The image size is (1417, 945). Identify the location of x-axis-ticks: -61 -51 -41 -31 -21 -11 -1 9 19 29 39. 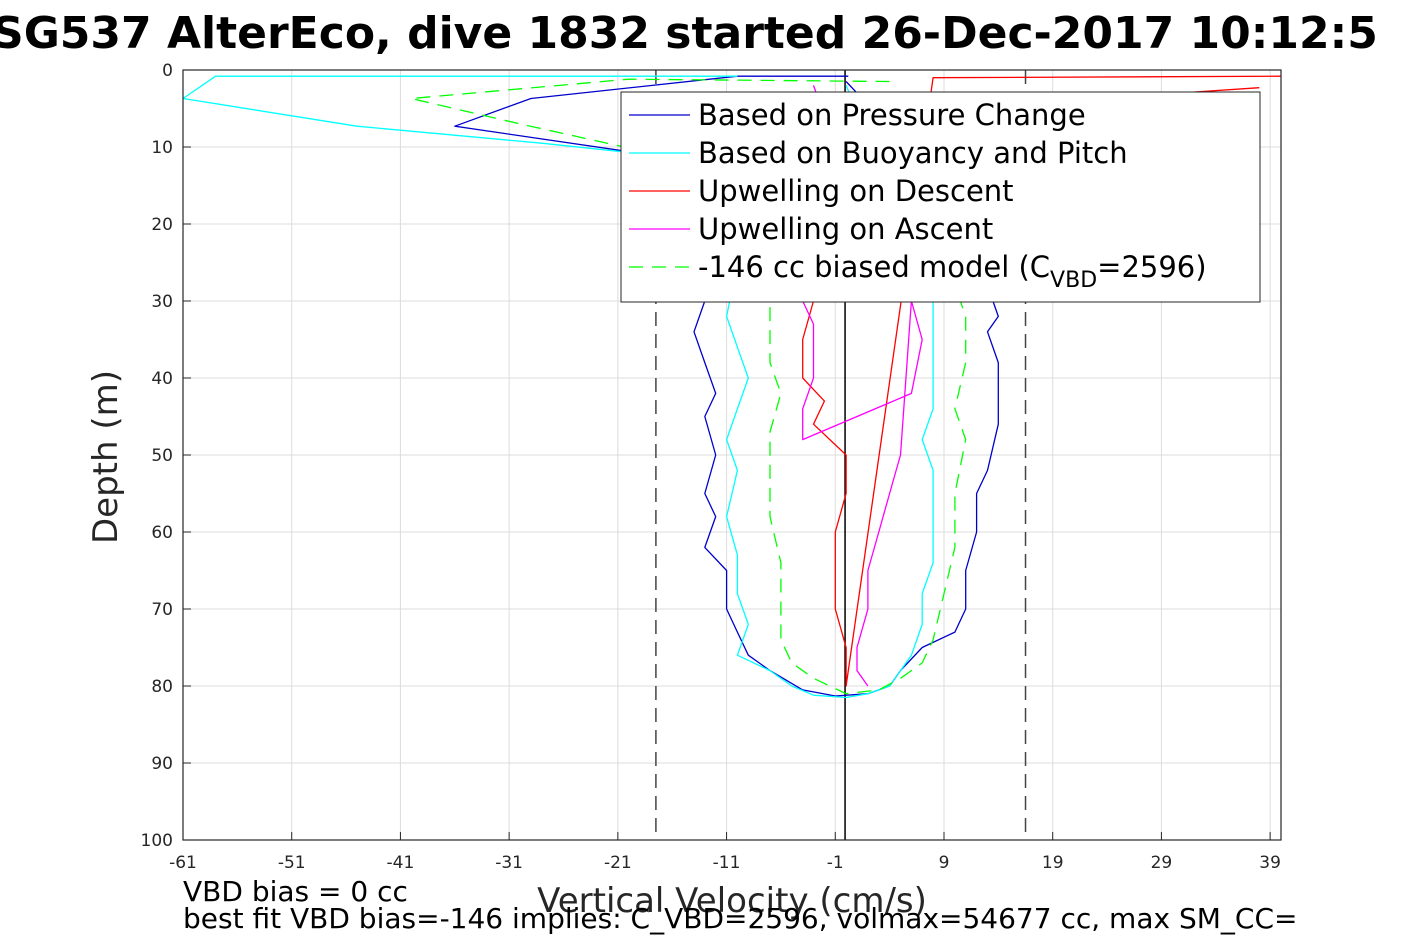
(725, 852).